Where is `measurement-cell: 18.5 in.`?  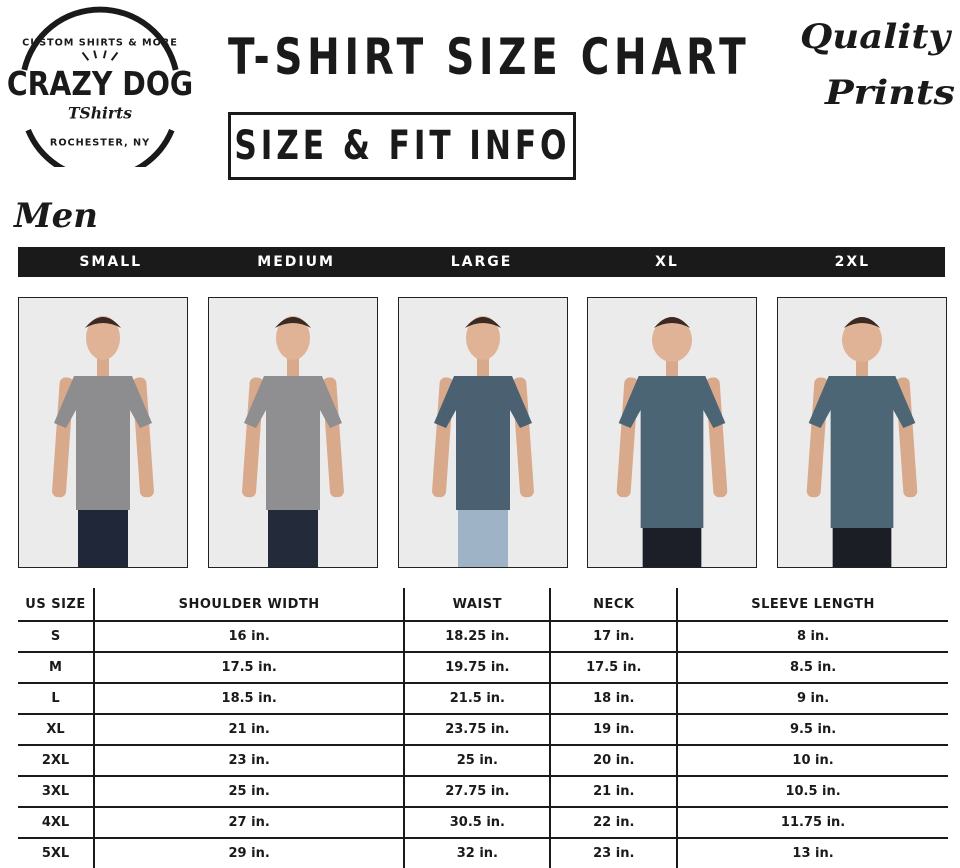 measurement-cell: 18.5 in. is located at coordinates (248, 699).